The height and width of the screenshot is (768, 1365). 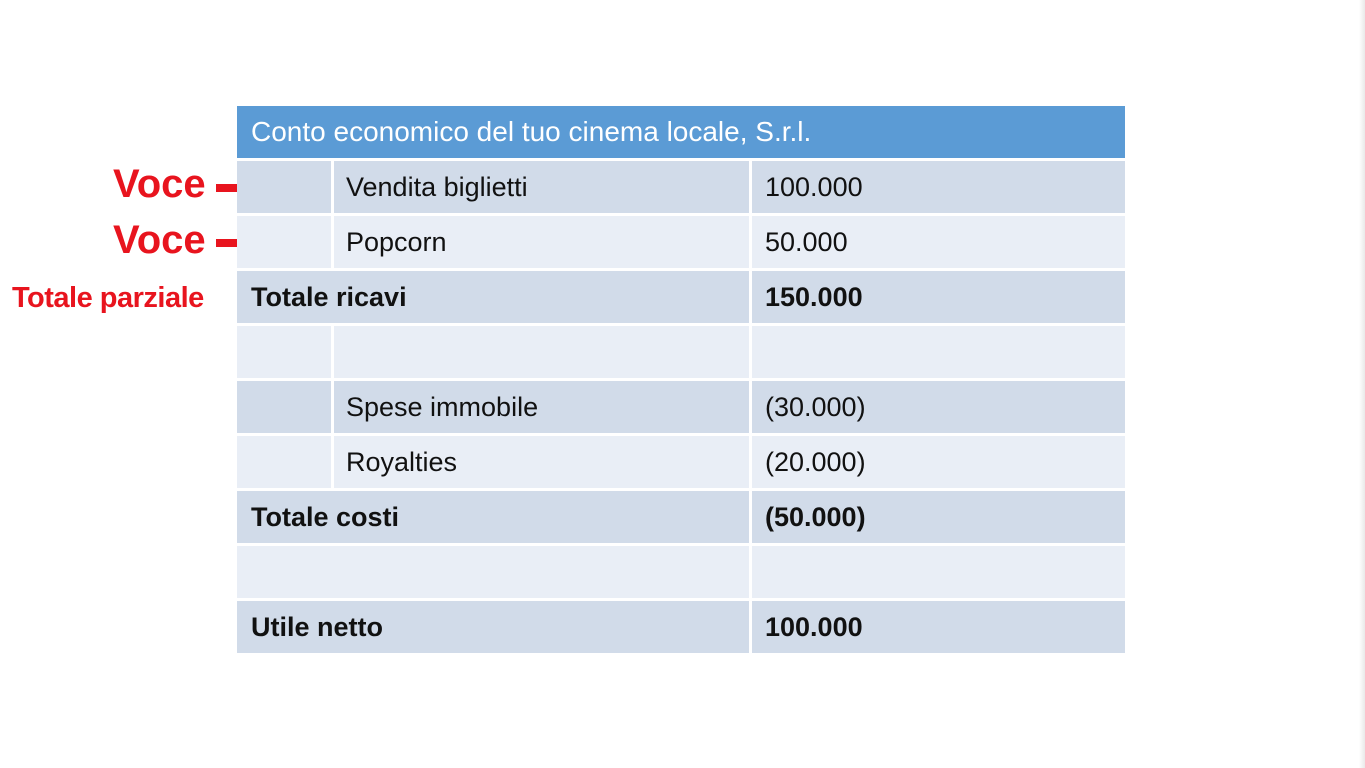 What do you see at coordinates (541, 407) in the screenshot?
I see `row-label: Spese immobile` at bounding box center [541, 407].